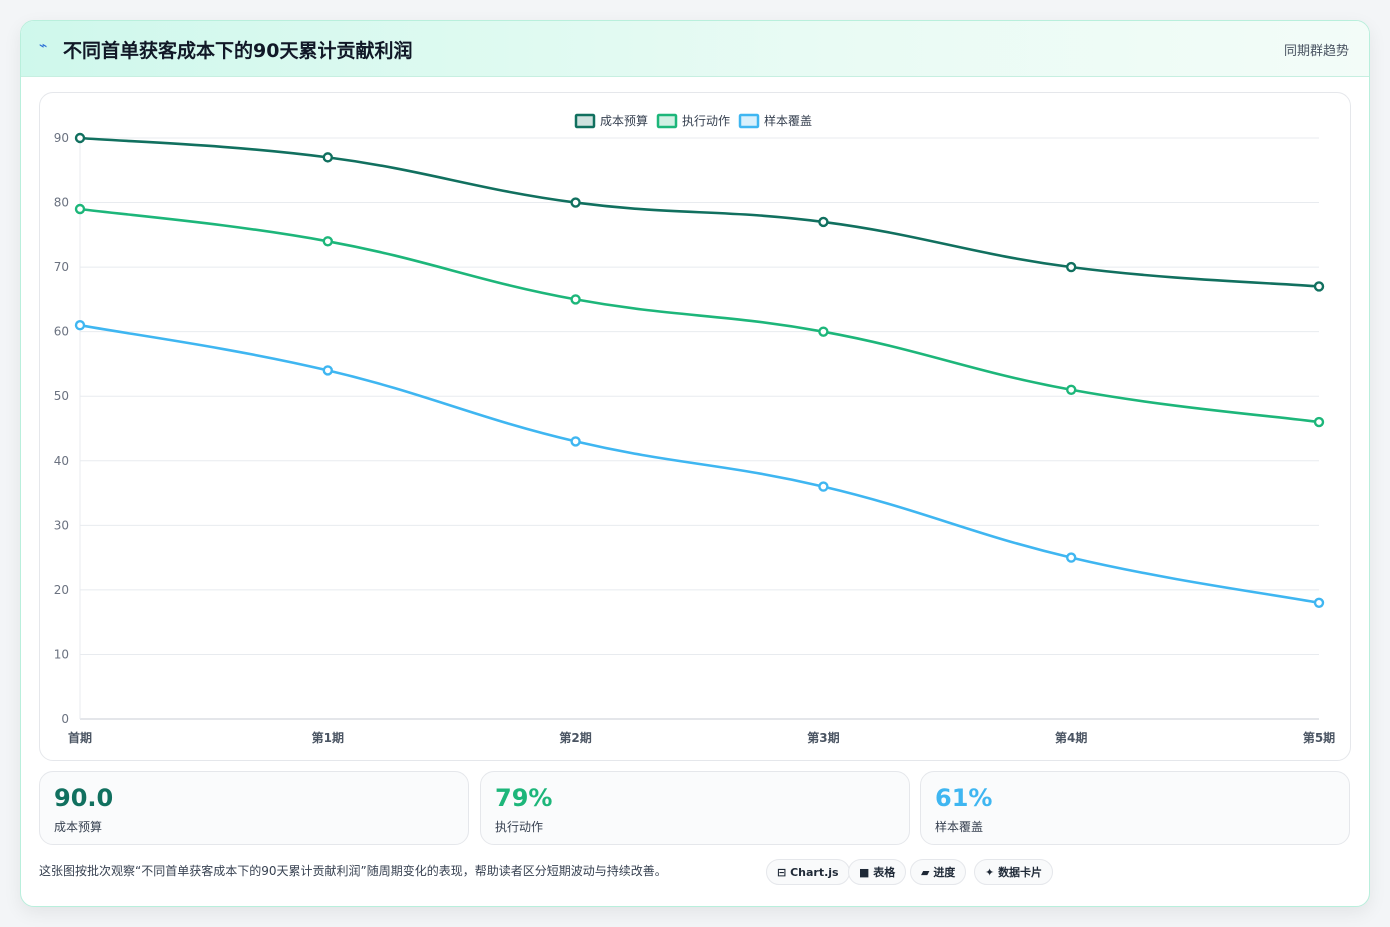  What do you see at coordinates (78, 827) in the screenshot?
I see `stat-label: 成本预算` at bounding box center [78, 827].